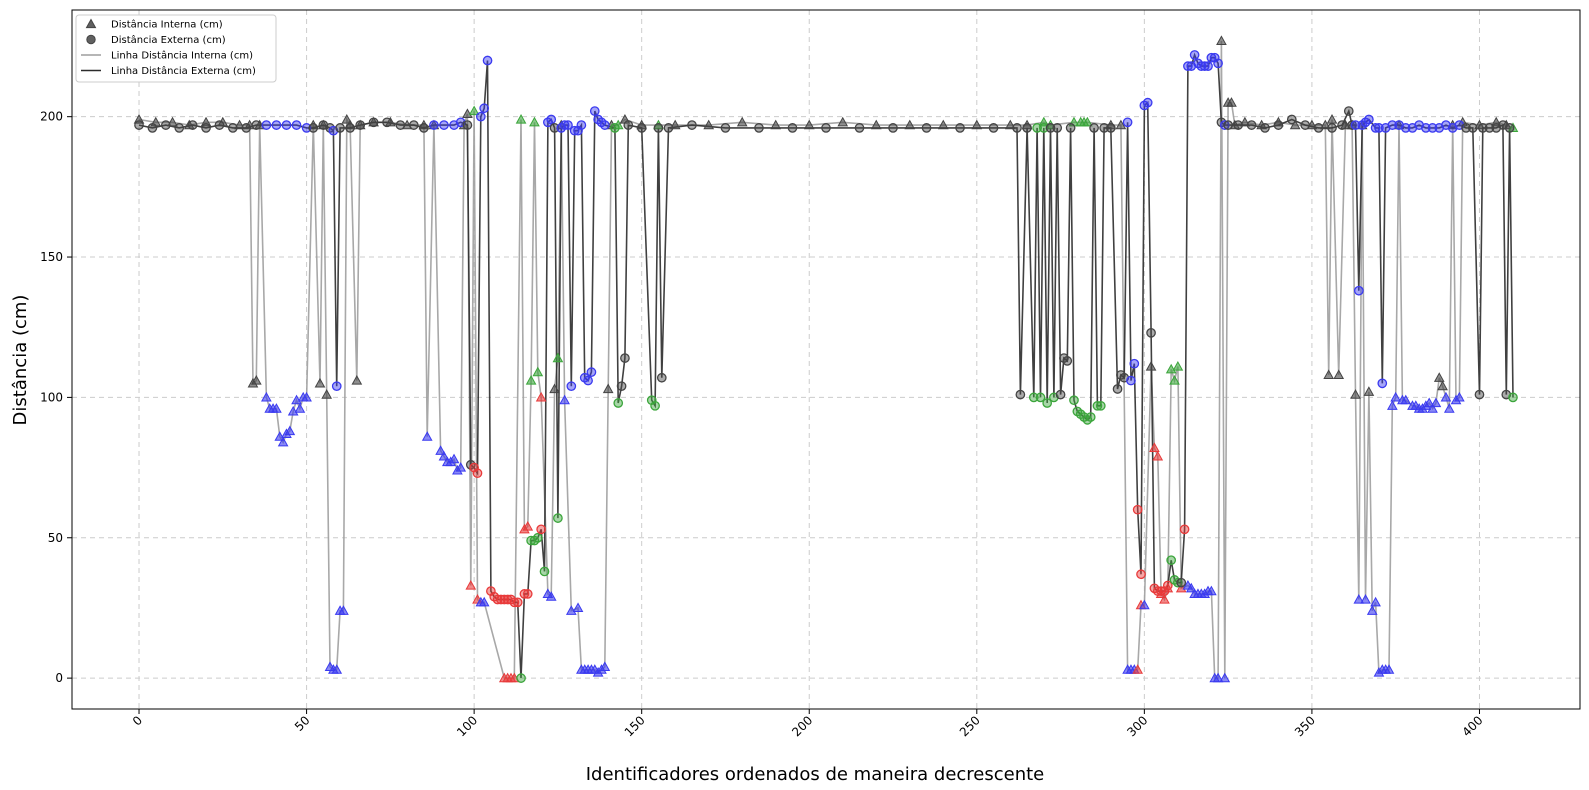 The width and height of the screenshot is (1589, 790). What do you see at coordinates (176, 48) in the screenshot?
I see `legend-box` at bounding box center [176, 48].